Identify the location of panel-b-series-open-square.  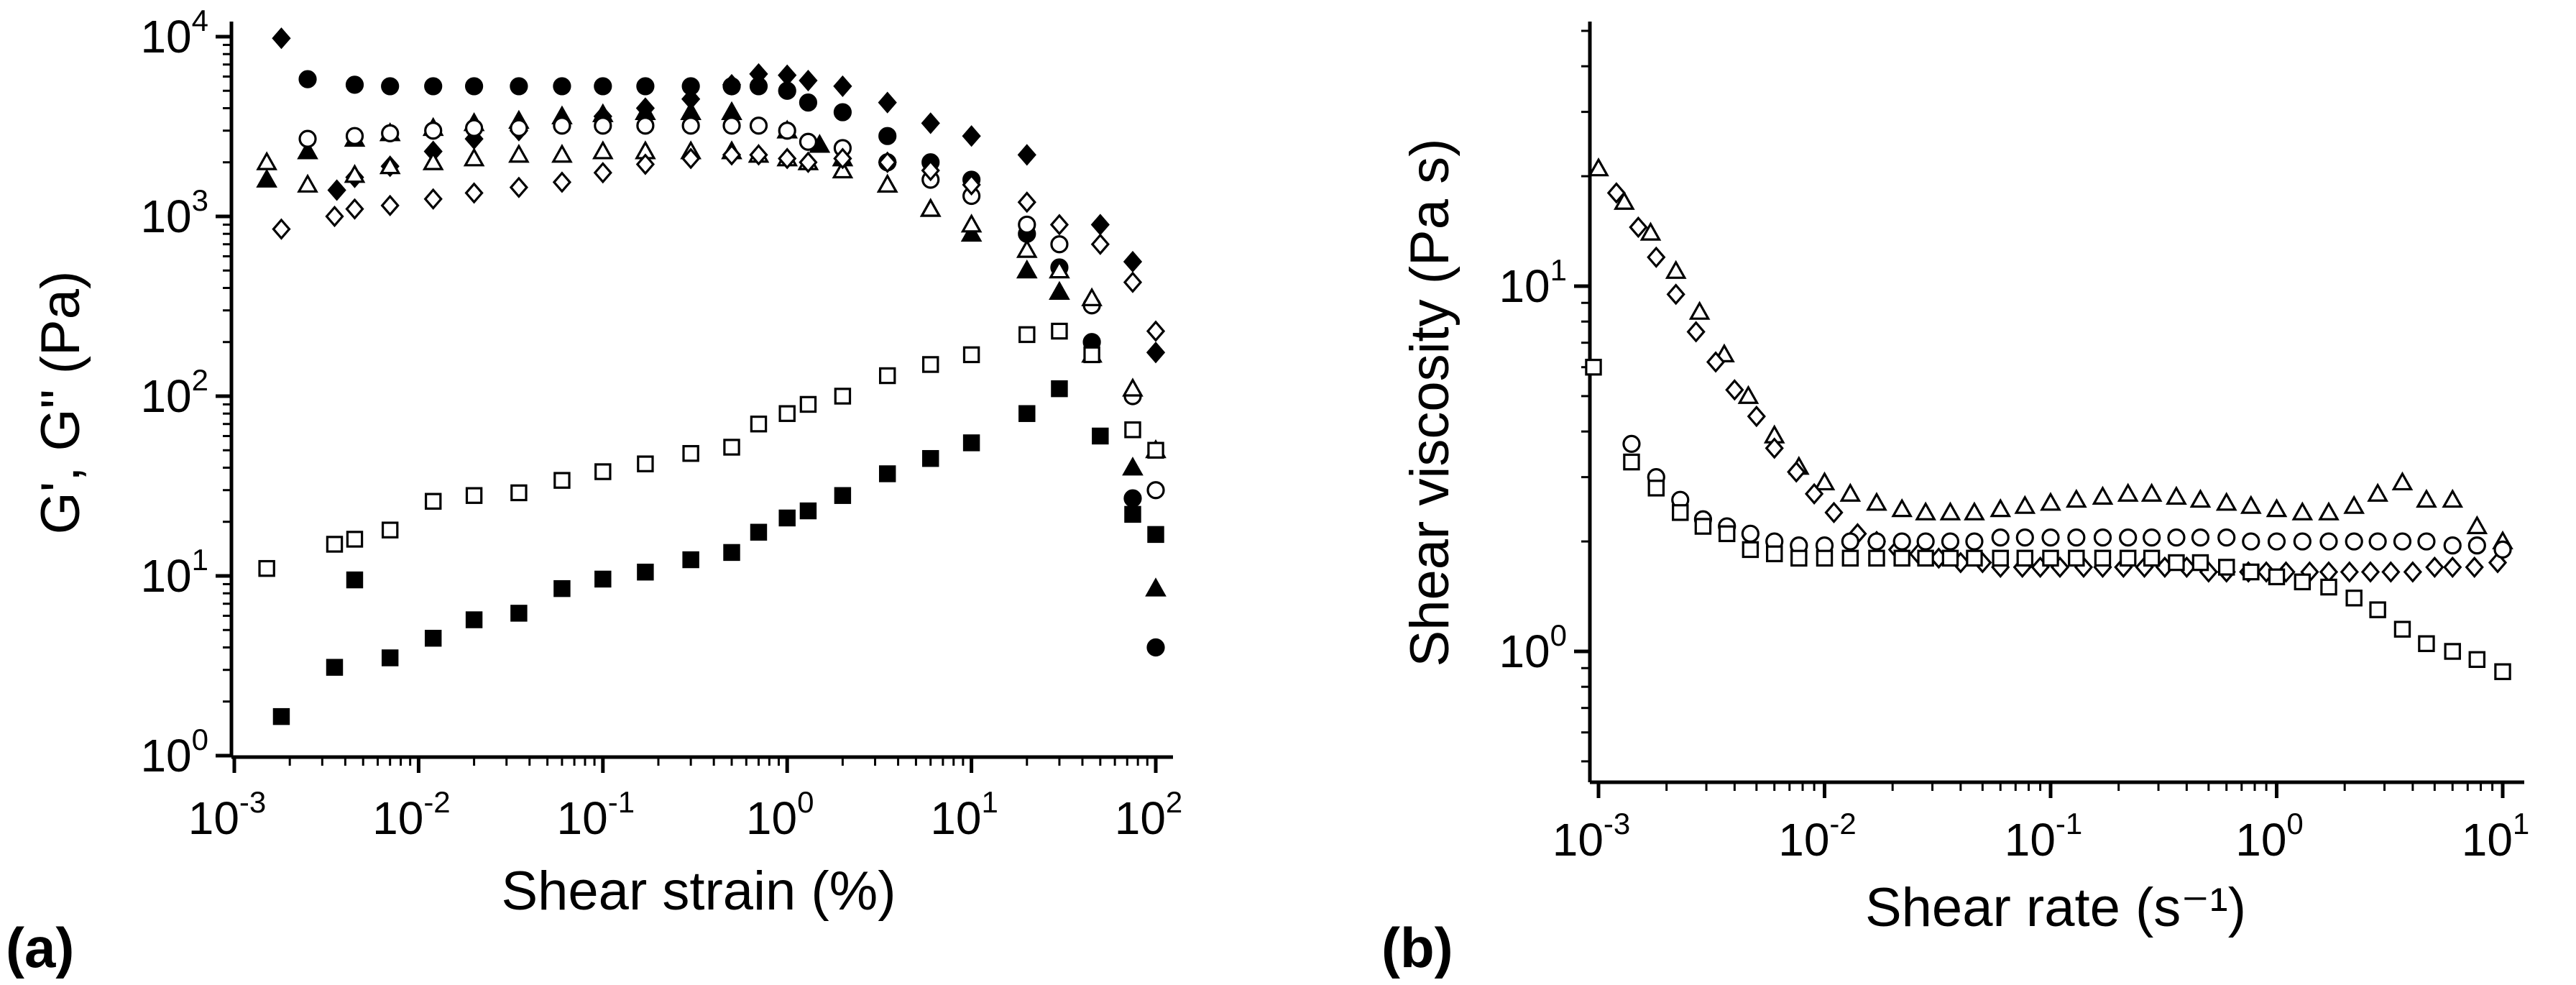
(2048, 519).